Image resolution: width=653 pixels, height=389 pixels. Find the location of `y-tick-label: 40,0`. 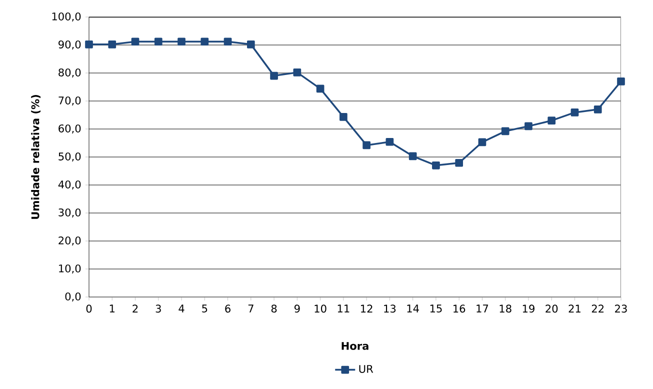

y-tick-label: 40,0 is located at coordinates (69, 185).